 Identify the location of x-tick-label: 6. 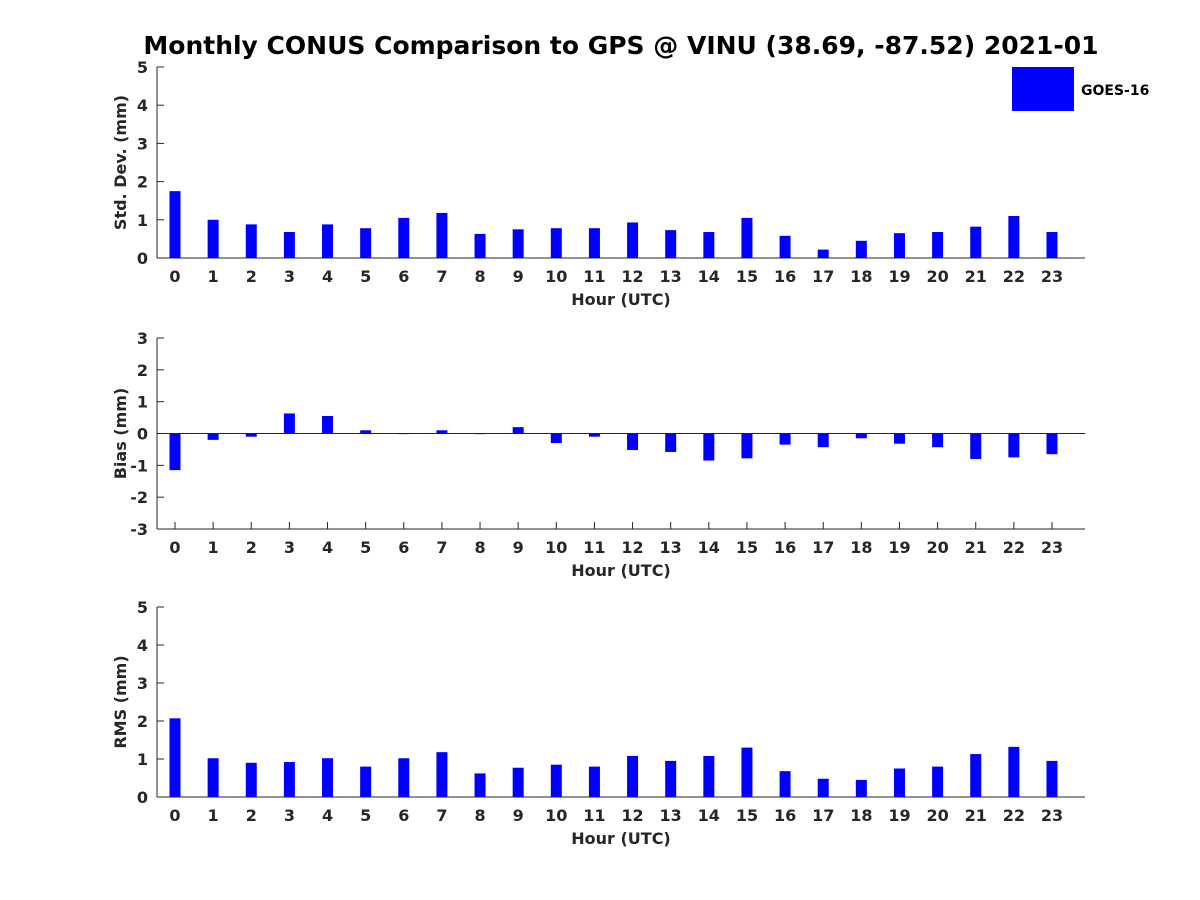
(403, 276).